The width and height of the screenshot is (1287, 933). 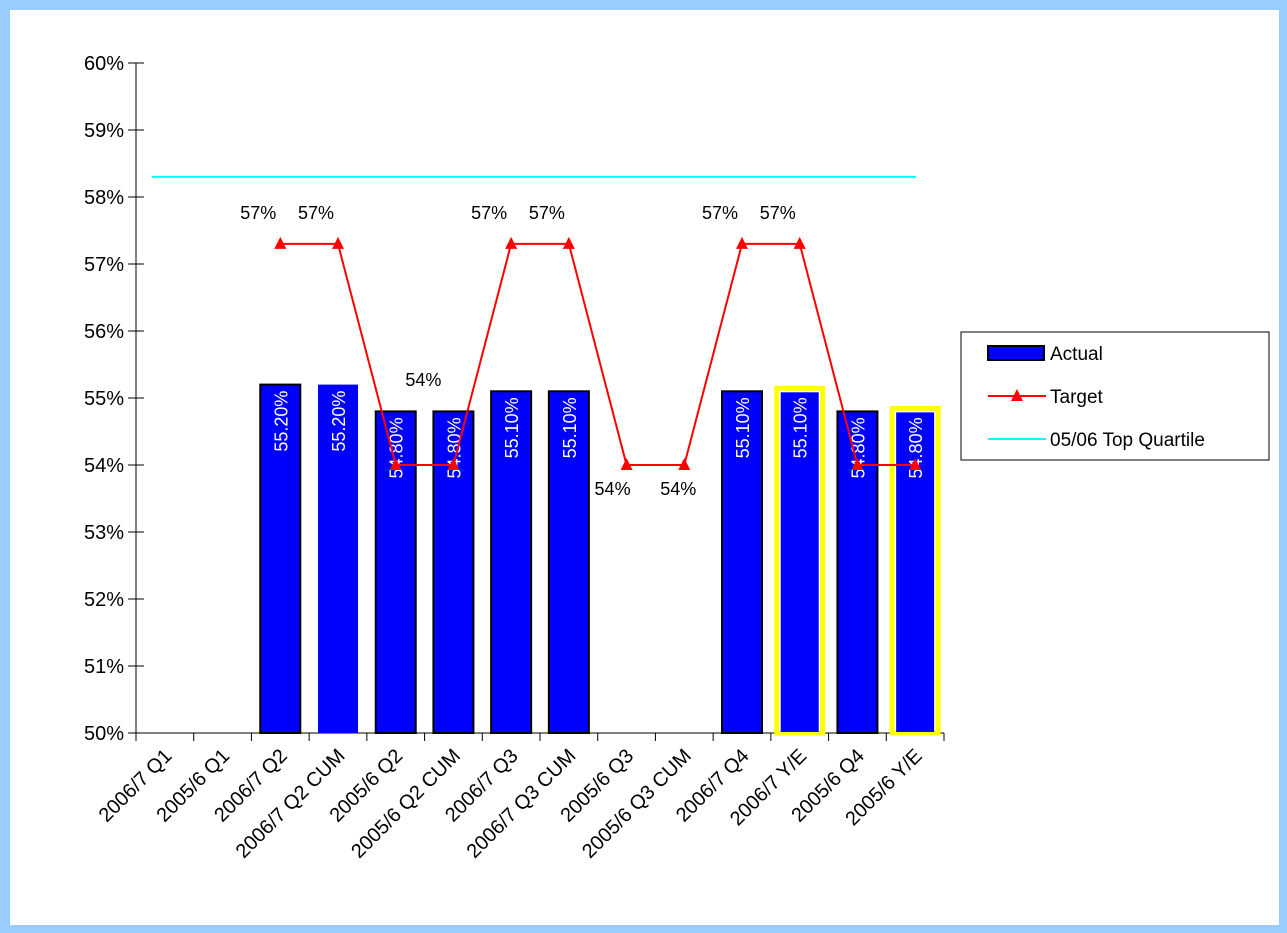 I want to click on y-tick-label: 60%, so click(x=104, y=64).